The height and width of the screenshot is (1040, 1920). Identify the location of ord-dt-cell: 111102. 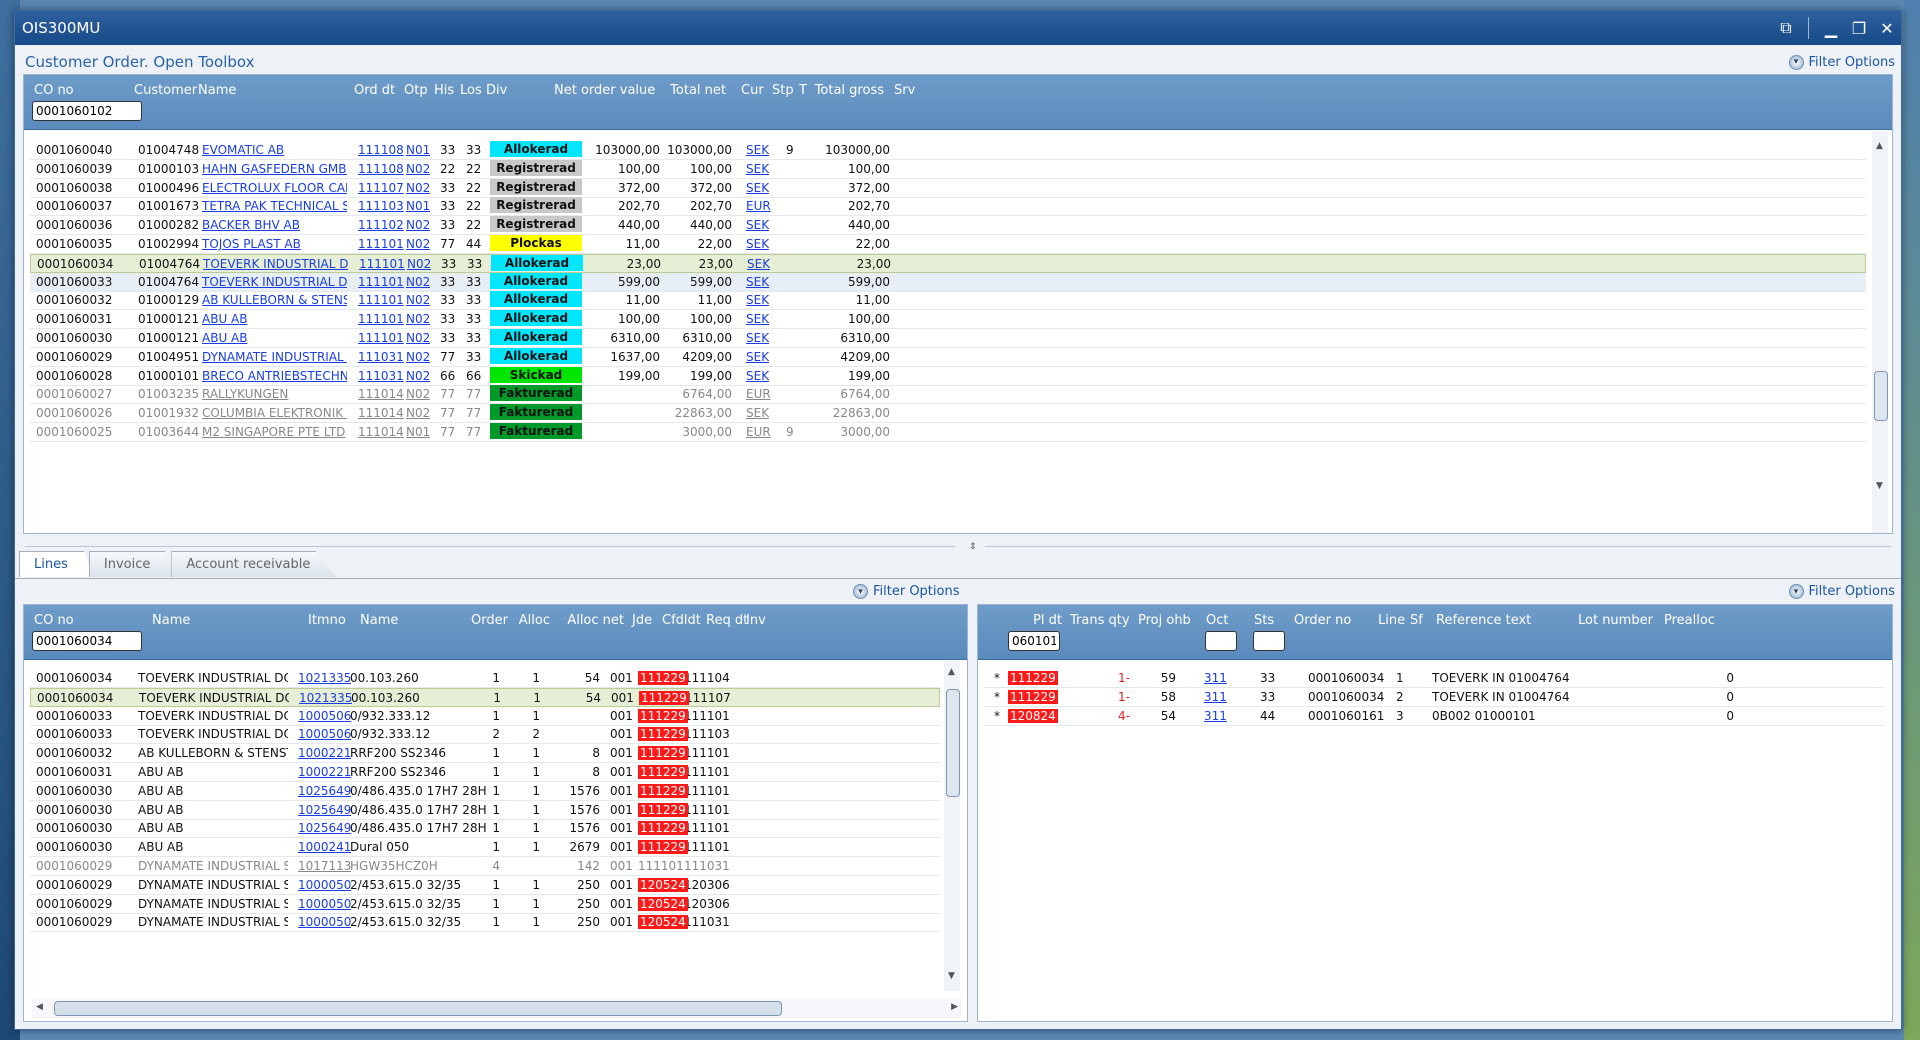
(381, 225).